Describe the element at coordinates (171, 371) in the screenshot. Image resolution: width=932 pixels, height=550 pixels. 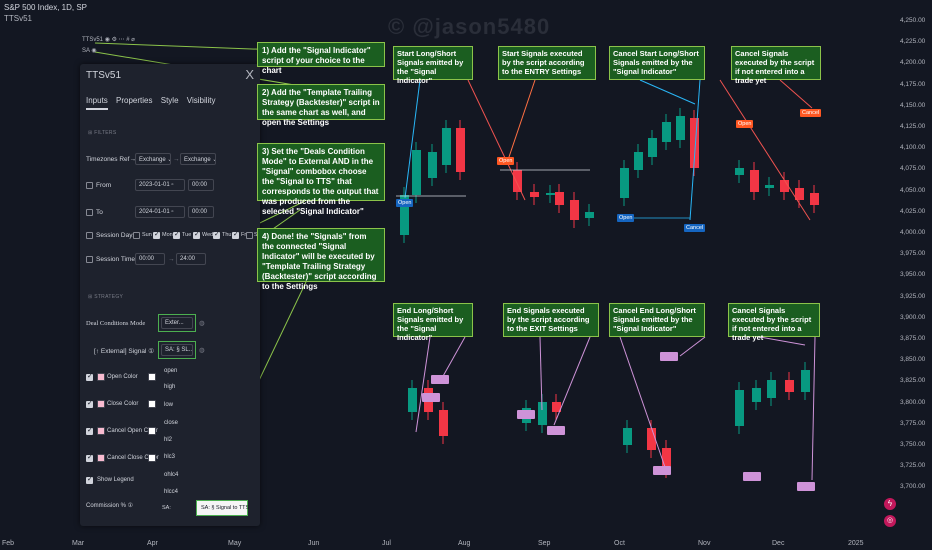
I see `dropdown-option-open: open` at that location.